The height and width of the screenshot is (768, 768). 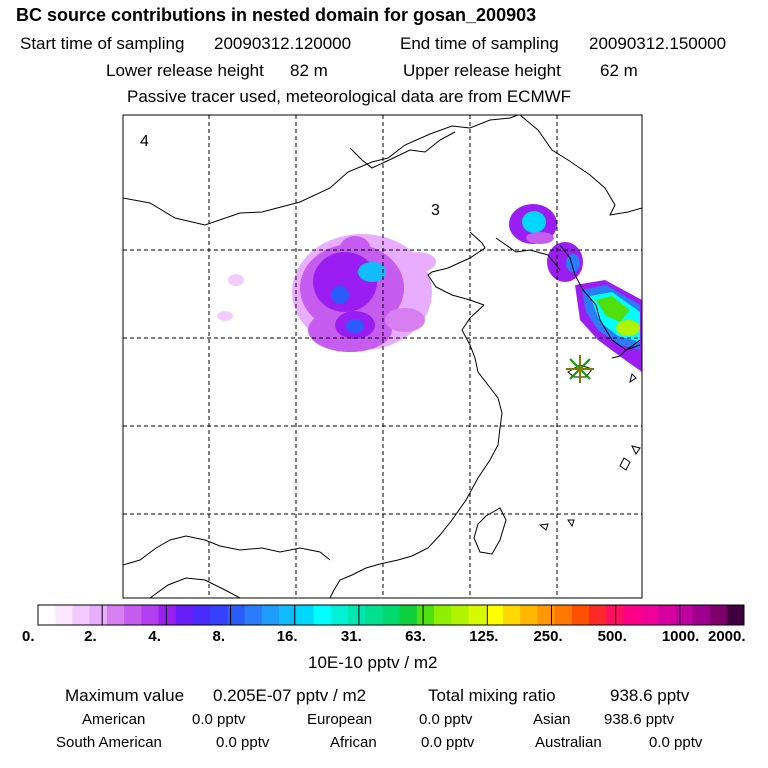 I want to click on colorbar-tick-label: 2., so click(x=90, y=636).